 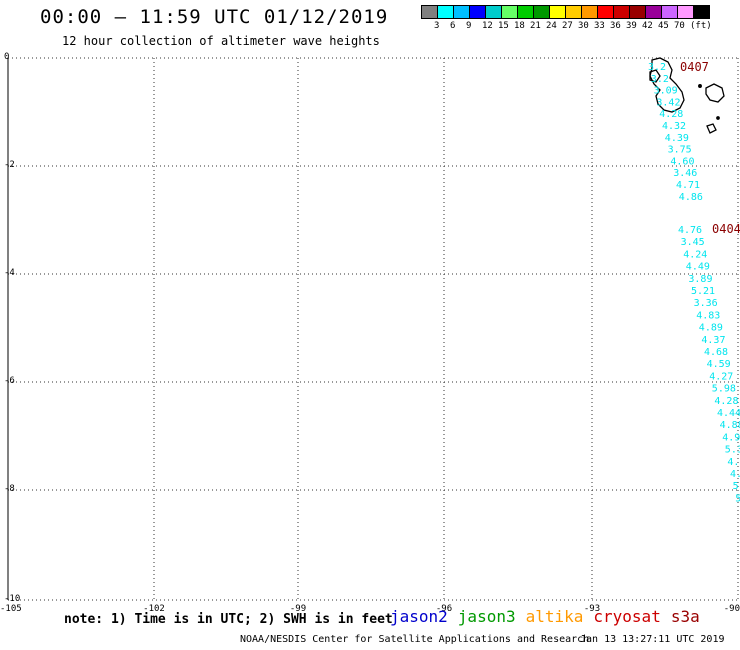 I want to click on wave-height-value: 4.44, so click(x=728, y=413).